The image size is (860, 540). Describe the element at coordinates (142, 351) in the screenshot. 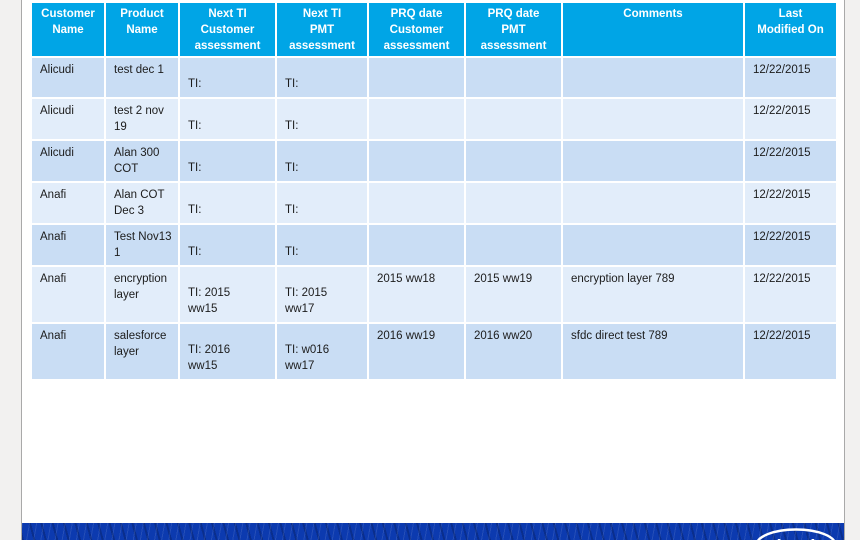

I see `cell-product-name: salesforce layer` at that location.